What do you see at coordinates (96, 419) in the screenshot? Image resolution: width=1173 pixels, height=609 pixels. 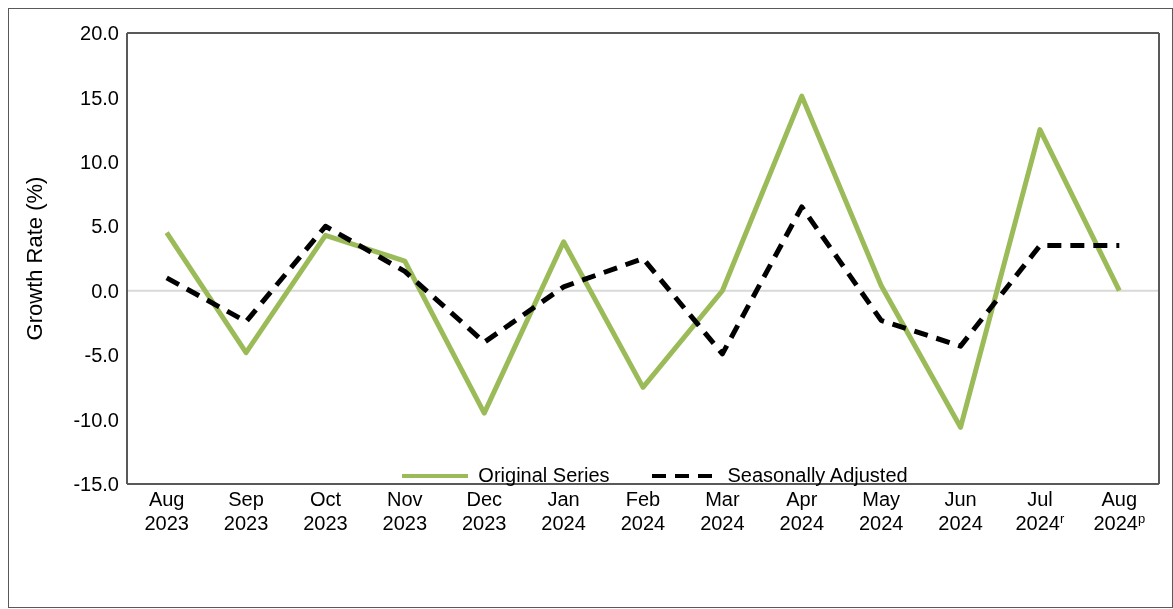 I see `y-tick-label: -10.0` at bounding box center [96, 419].